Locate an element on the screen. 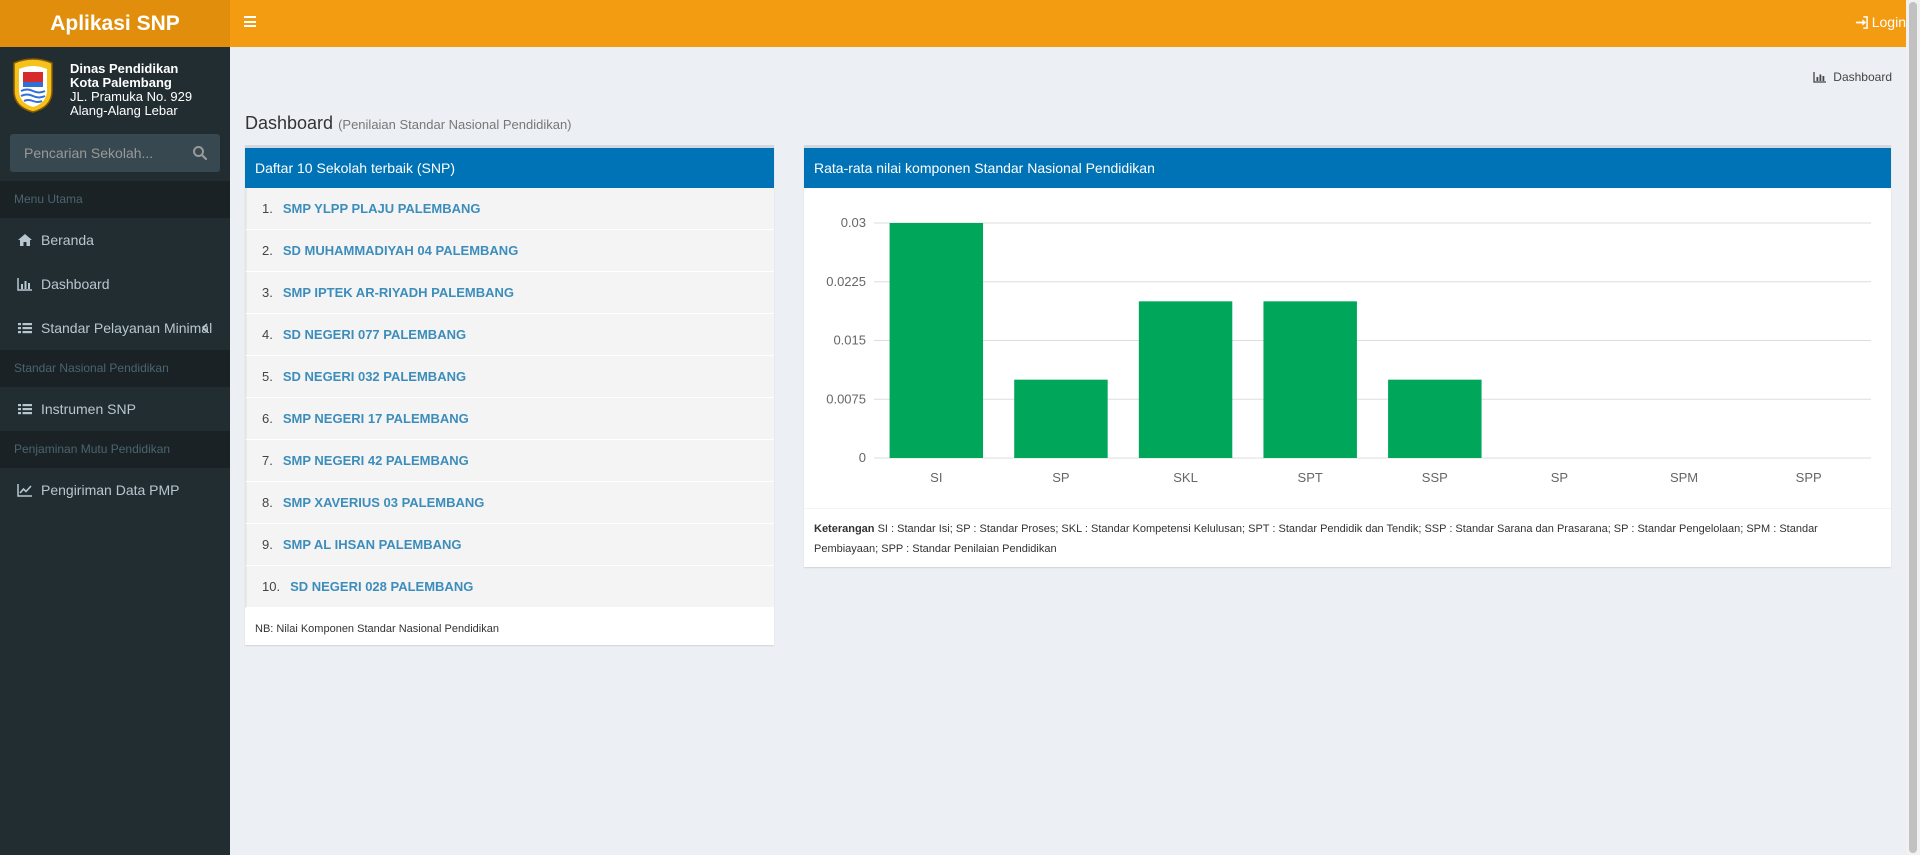  school-link: SMP IPTEK AR-RIYADH PALEMBANG is located at coordinates (398, 292).